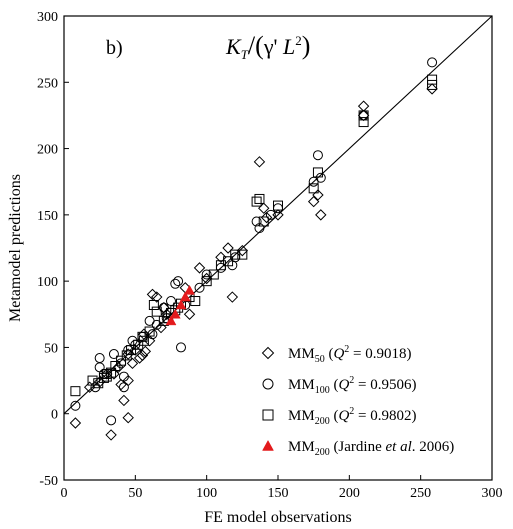 The image size is (513, 529). I want to click on x-tick-label: 0, so click(64, 493).